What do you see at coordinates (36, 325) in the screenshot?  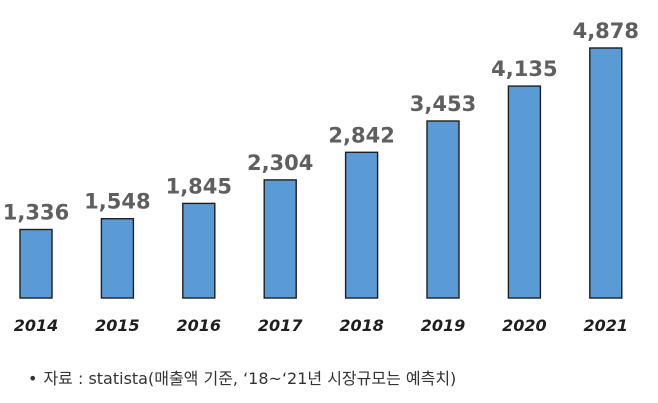 I see `x-tick-label-2014: 2014` at bounding box center [36, 325].